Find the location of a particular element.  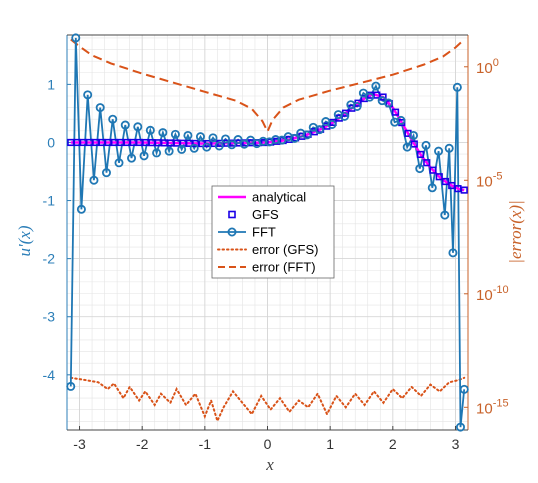

y-right-tick-label: 10⁻¹⁵ is located at coordinates (492, 407).